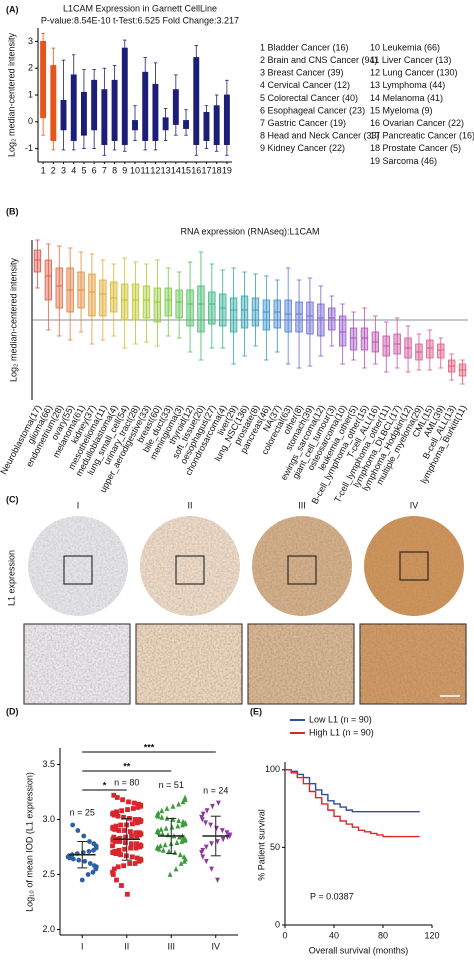 Image resolution: width=474 pixels, height=965 pixels. What do you see at coordinates (149, 747) in the screenshot?
I see `significance-label: ***` at bounding box center [149, 747].